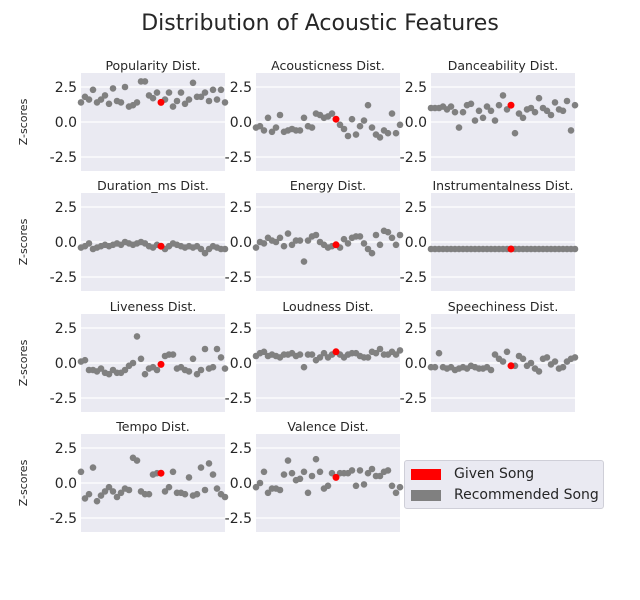 The height and width of the screenshot is (600, 640). What do you see at coordinates (327, 426) in the screenshot?
I see `subplot-title: Valence Dist.` at bounding box center [327, 426].